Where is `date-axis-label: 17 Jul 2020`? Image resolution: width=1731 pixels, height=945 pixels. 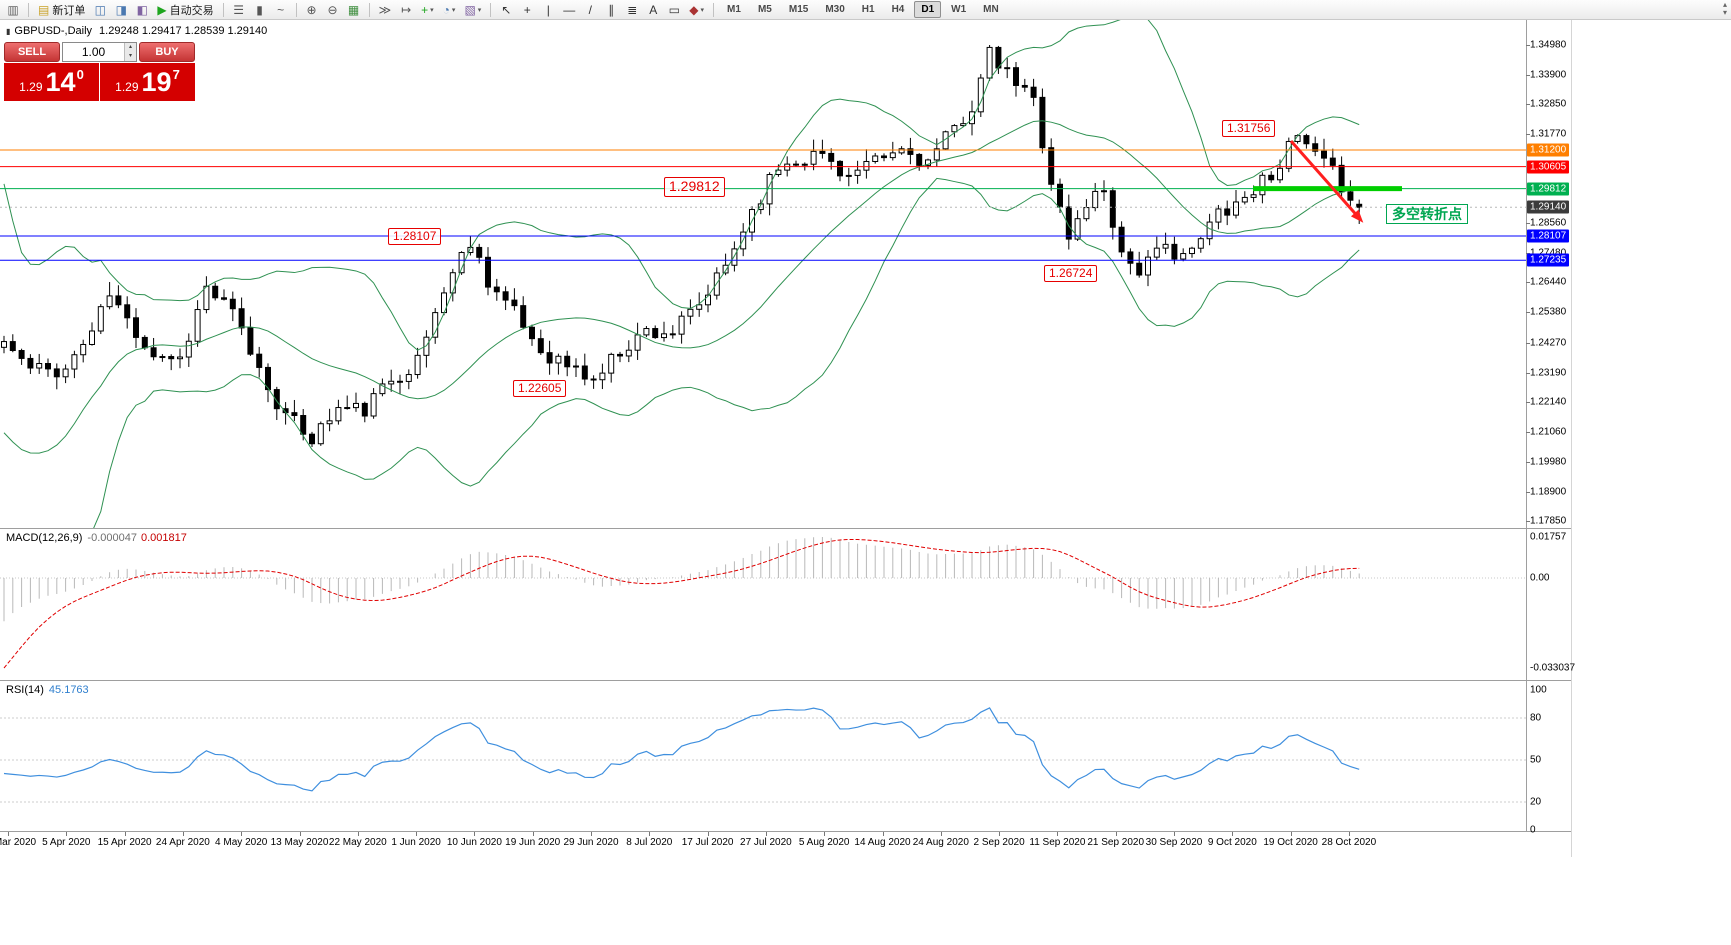 date-axis-label: 17 Jul 2020 is located at coordinates (707, 842).